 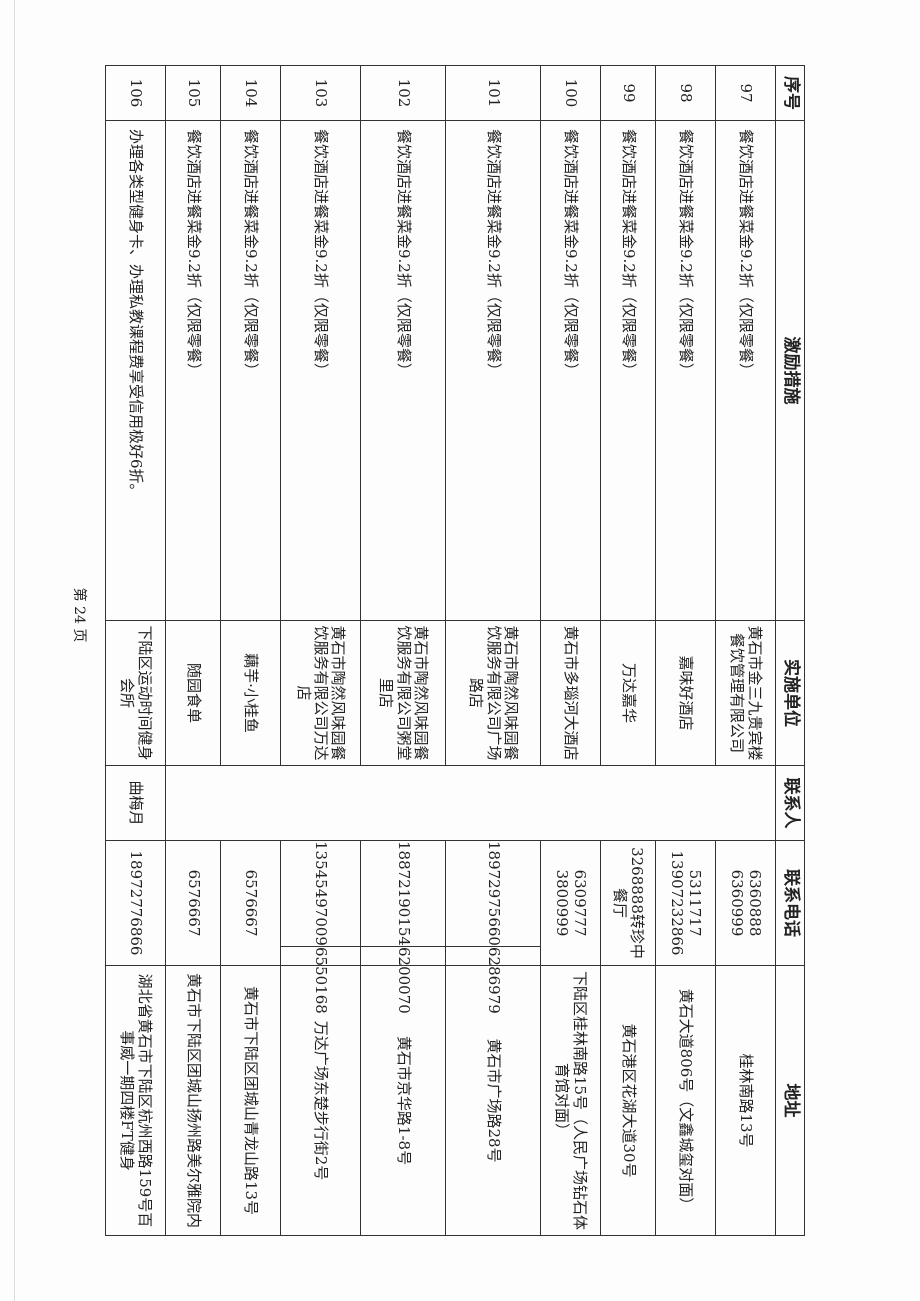 I want to click on row-address: 黄石港区花湖大道30号, so click(x=628, y=1100).